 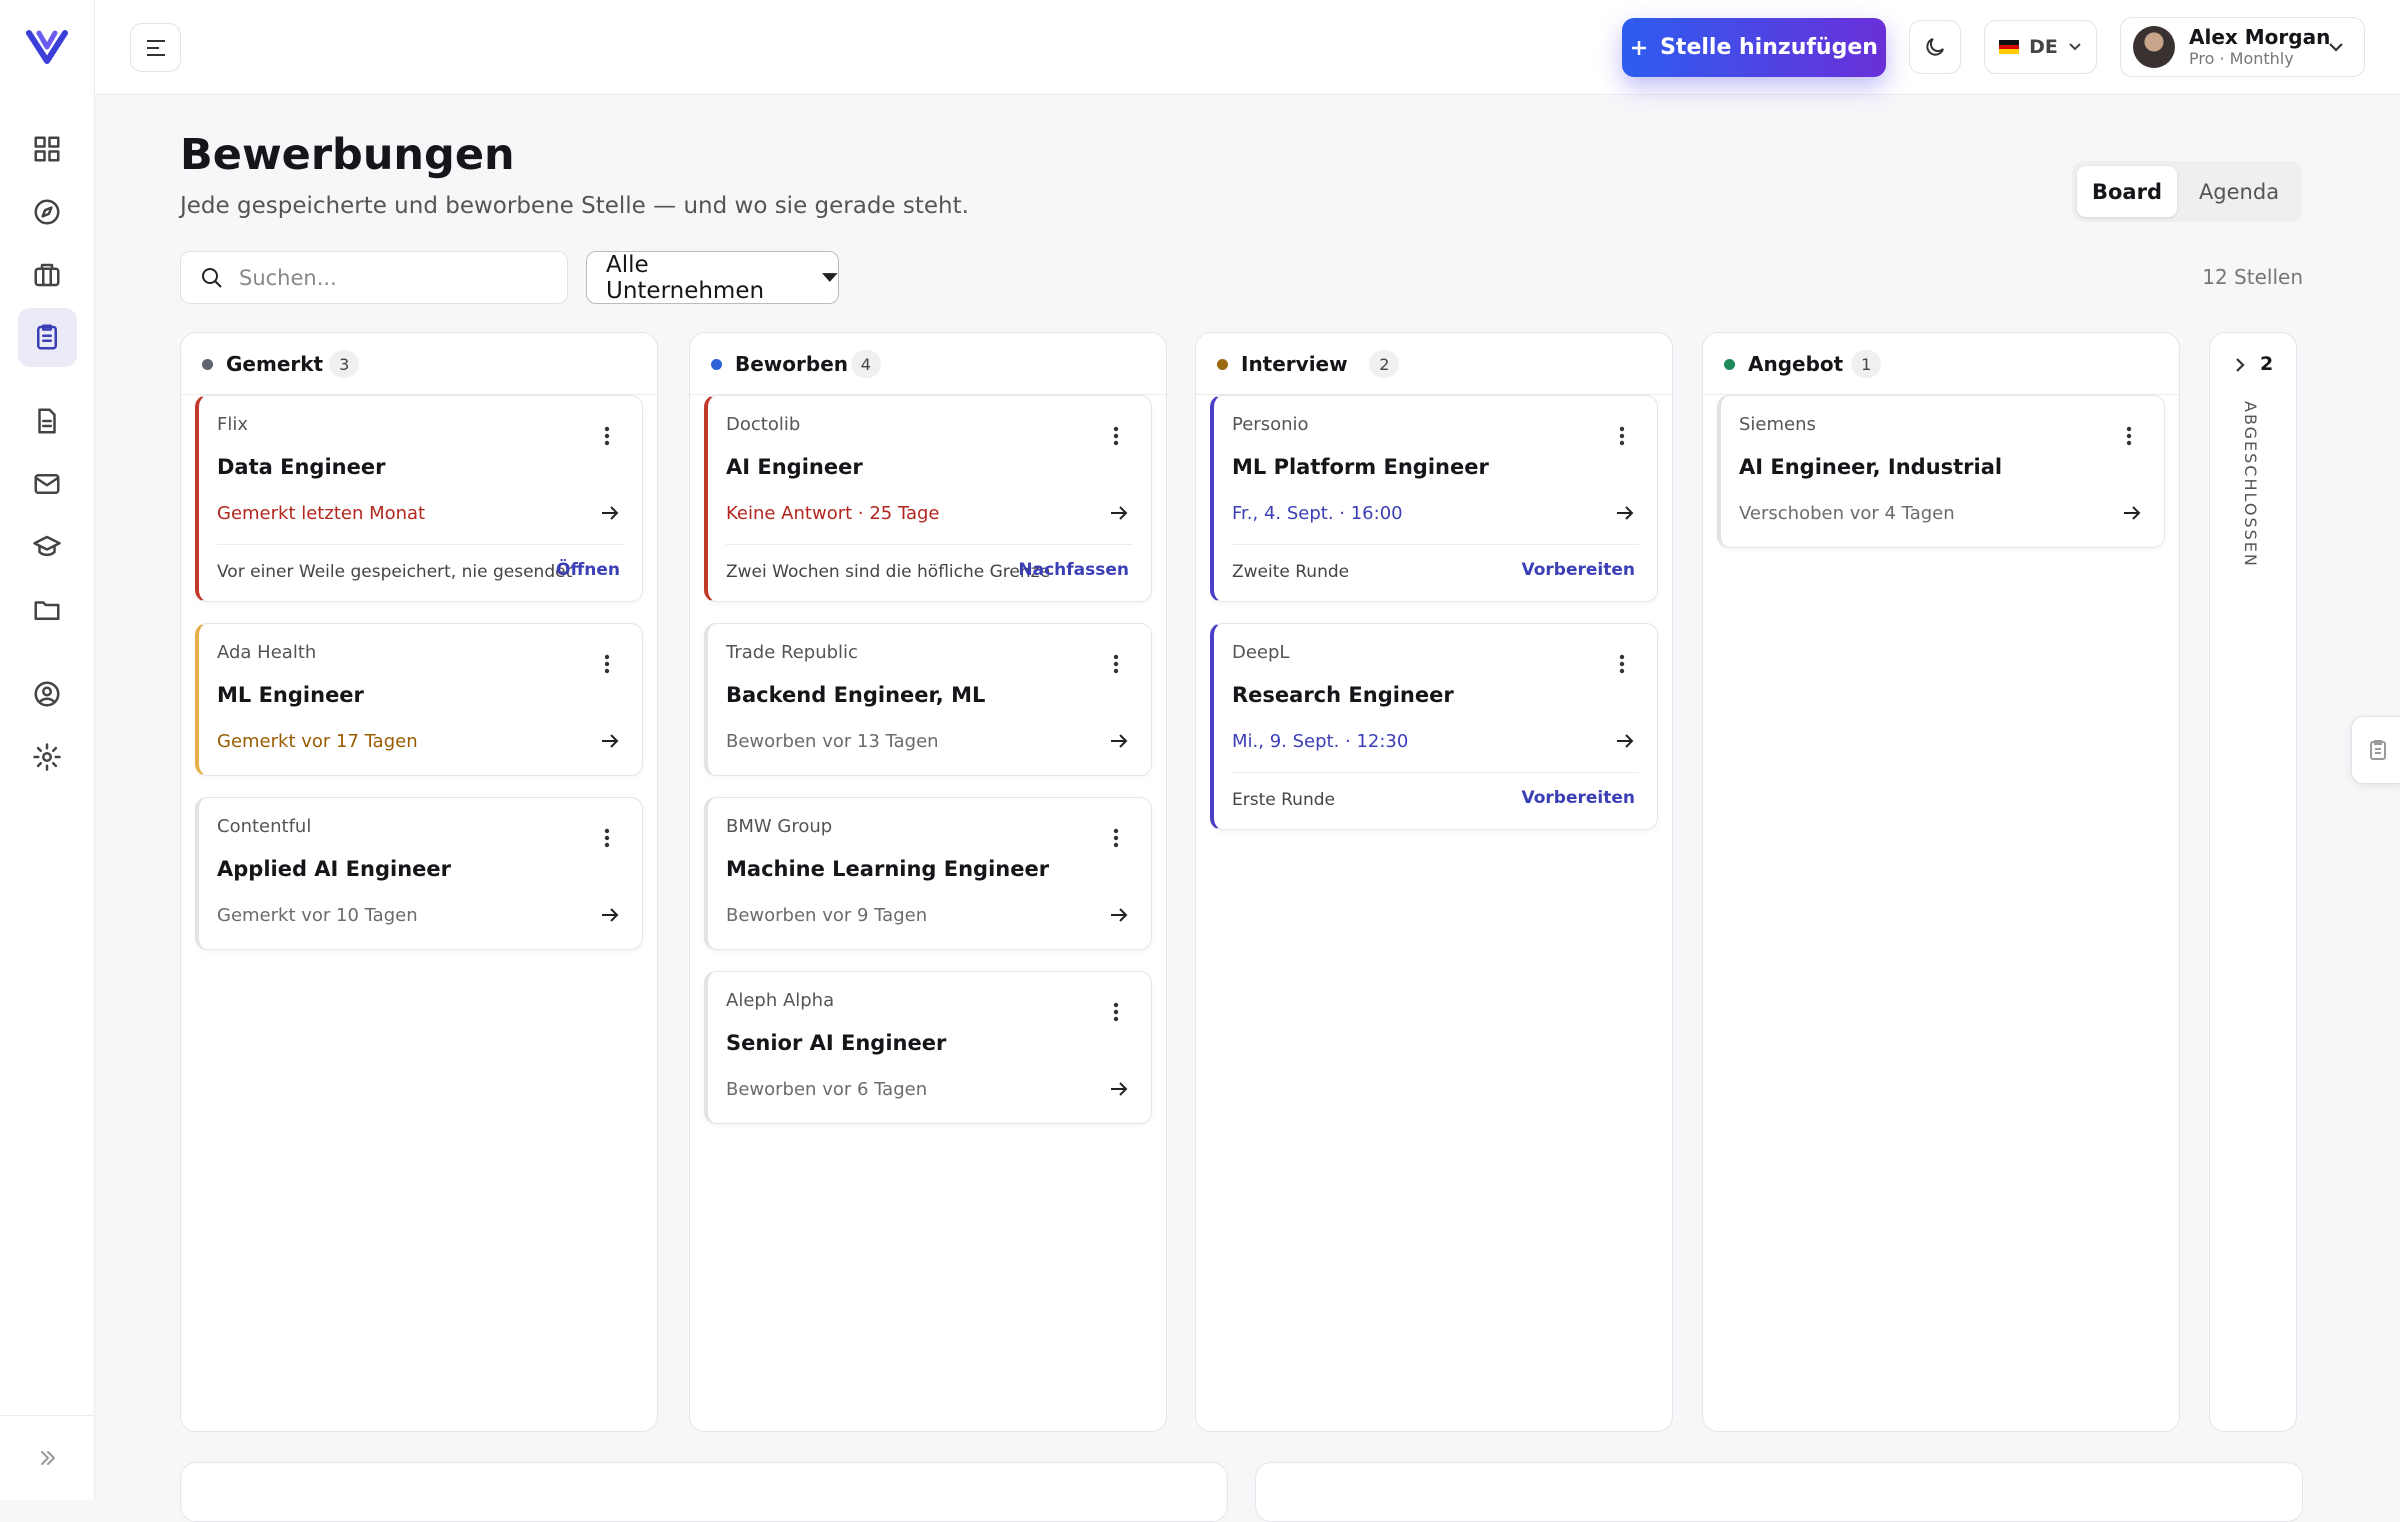 I want to click on user-menu: Alex Morgan Pro · Monthly, so click(x=2242, y=47).